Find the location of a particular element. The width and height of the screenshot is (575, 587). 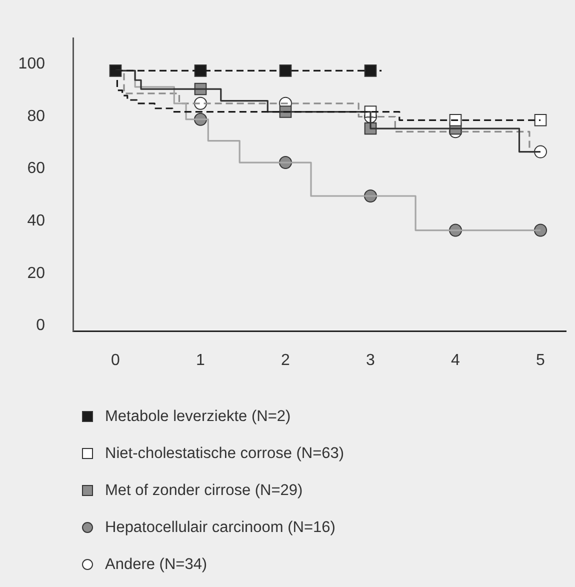

legend-label: Hepatocellulair carcinoom (N=16) is located at coordinates (220, 527).